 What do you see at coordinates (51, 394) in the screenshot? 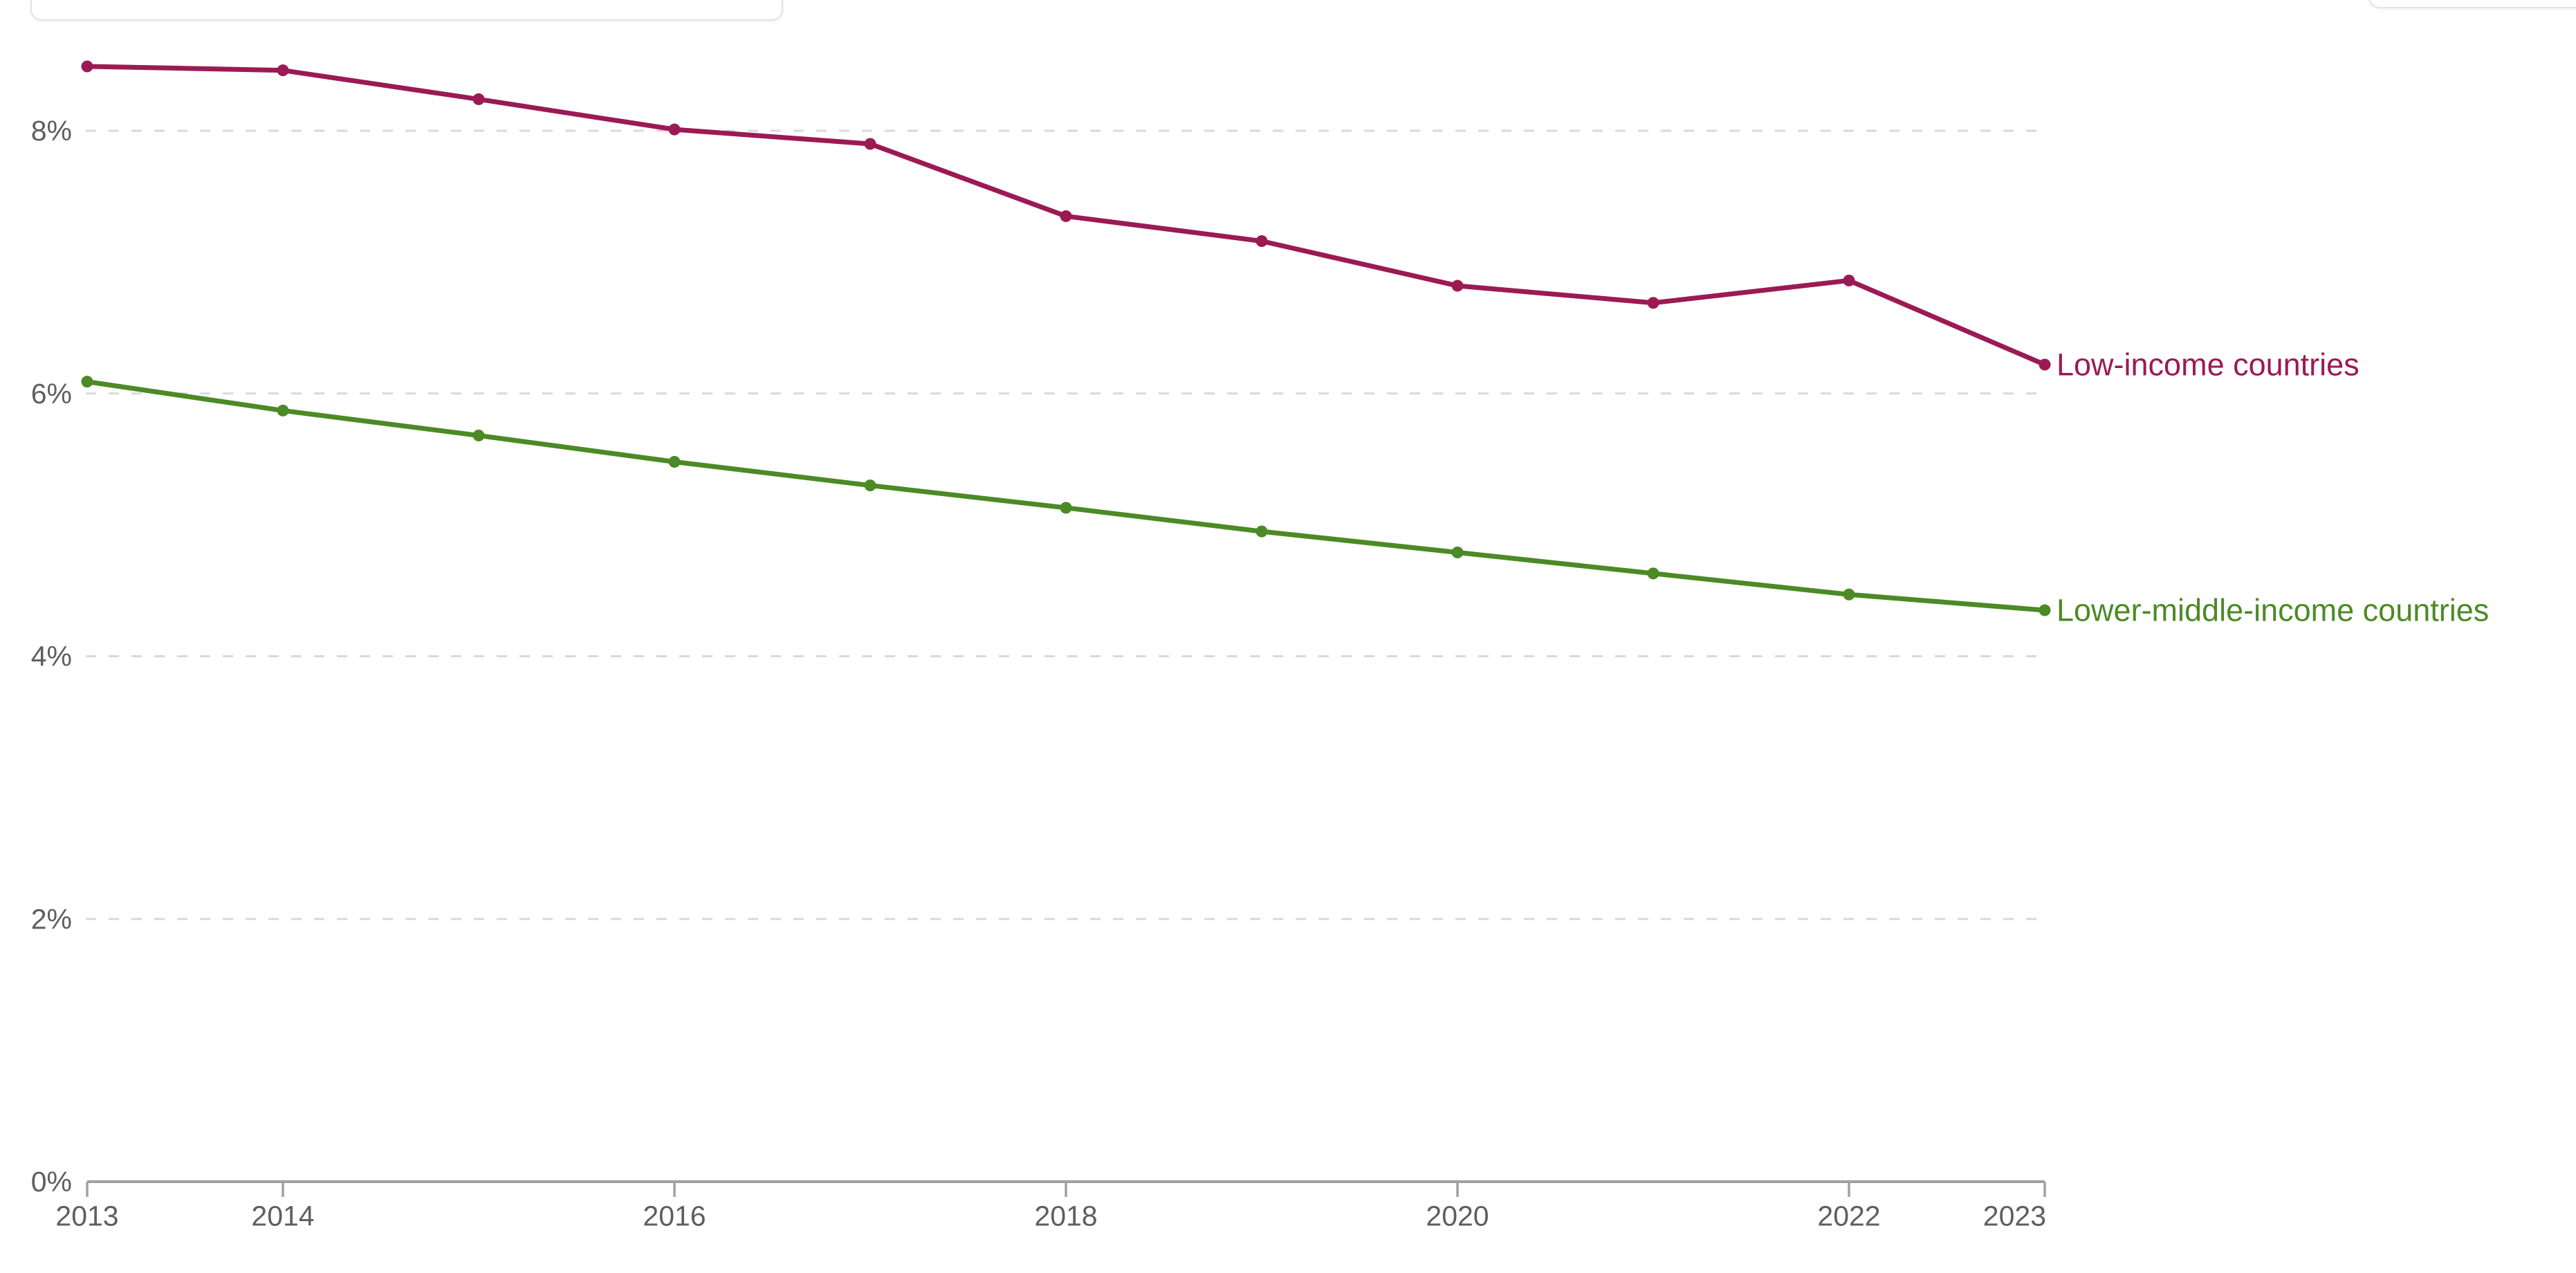
I see `y-axis-tick-label: 6%` at bounding box center [51, 394].